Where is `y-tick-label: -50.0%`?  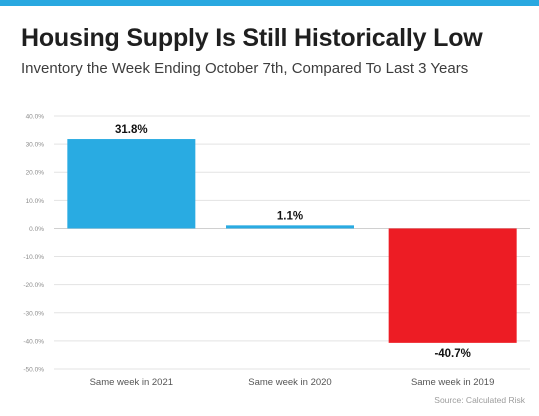
y-tick-label: -50.0% is located at coordinates (33, 370).